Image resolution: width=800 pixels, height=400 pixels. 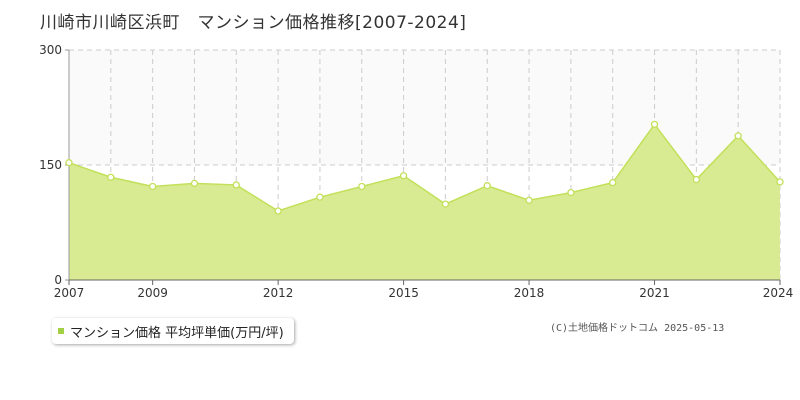 What do you see at coordinates (61, 331) in the screenshot?
I see `legend-swatch` at bounding box center [61, 331].